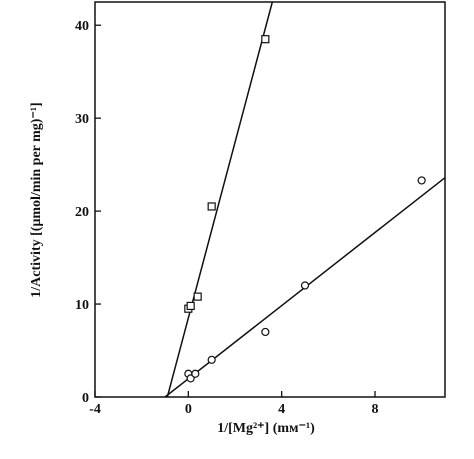 This screenshot has width=474, height=459. I want to click on y-axis-label: 1/Activity [(μmol/min per mg)⁻¹], so click(36, 199).